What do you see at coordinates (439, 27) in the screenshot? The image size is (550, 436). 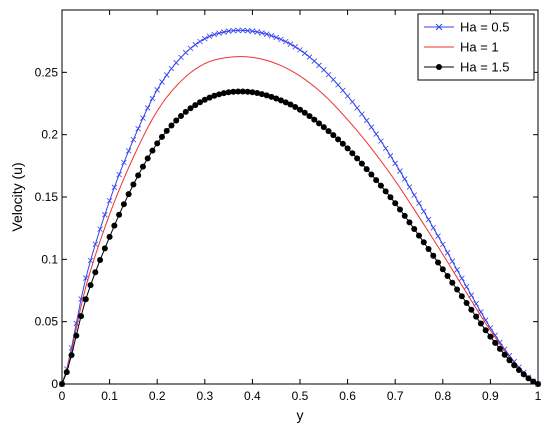 I see `legend-marker` at bounding box center [439, 27].